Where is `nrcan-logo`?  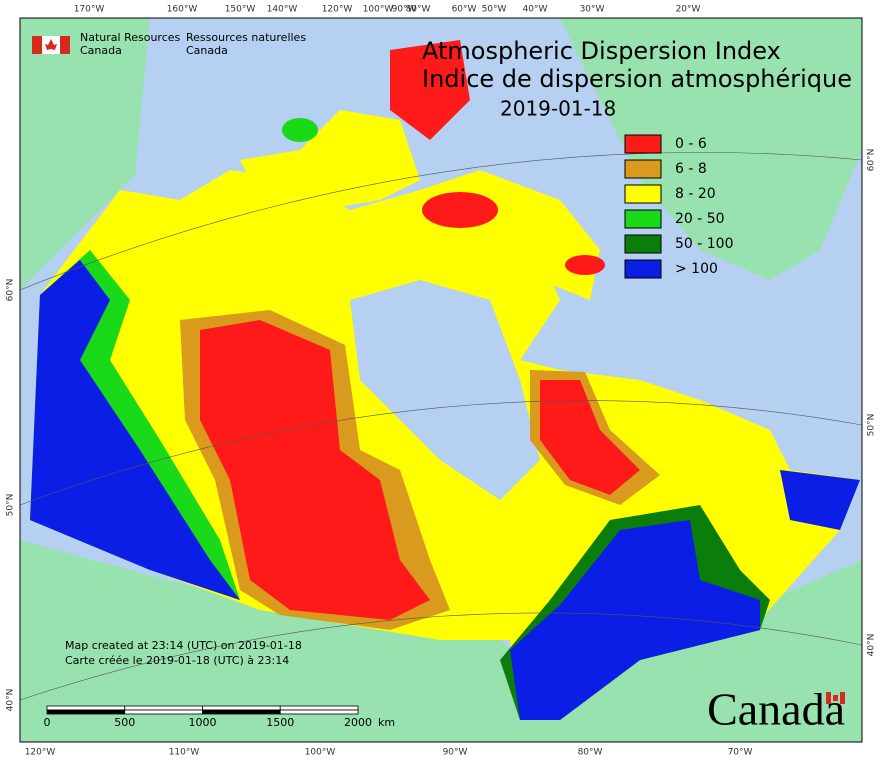 nrcan-logo is located at coordinates (51, 45).